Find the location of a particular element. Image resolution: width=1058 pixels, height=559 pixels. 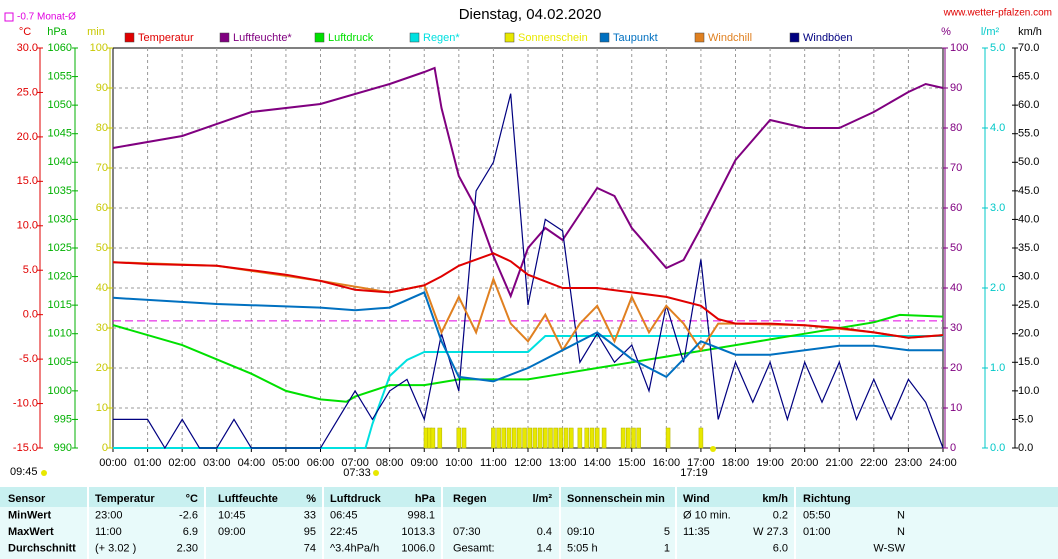

table-cell: 95 is located at coordinates (310, 532).